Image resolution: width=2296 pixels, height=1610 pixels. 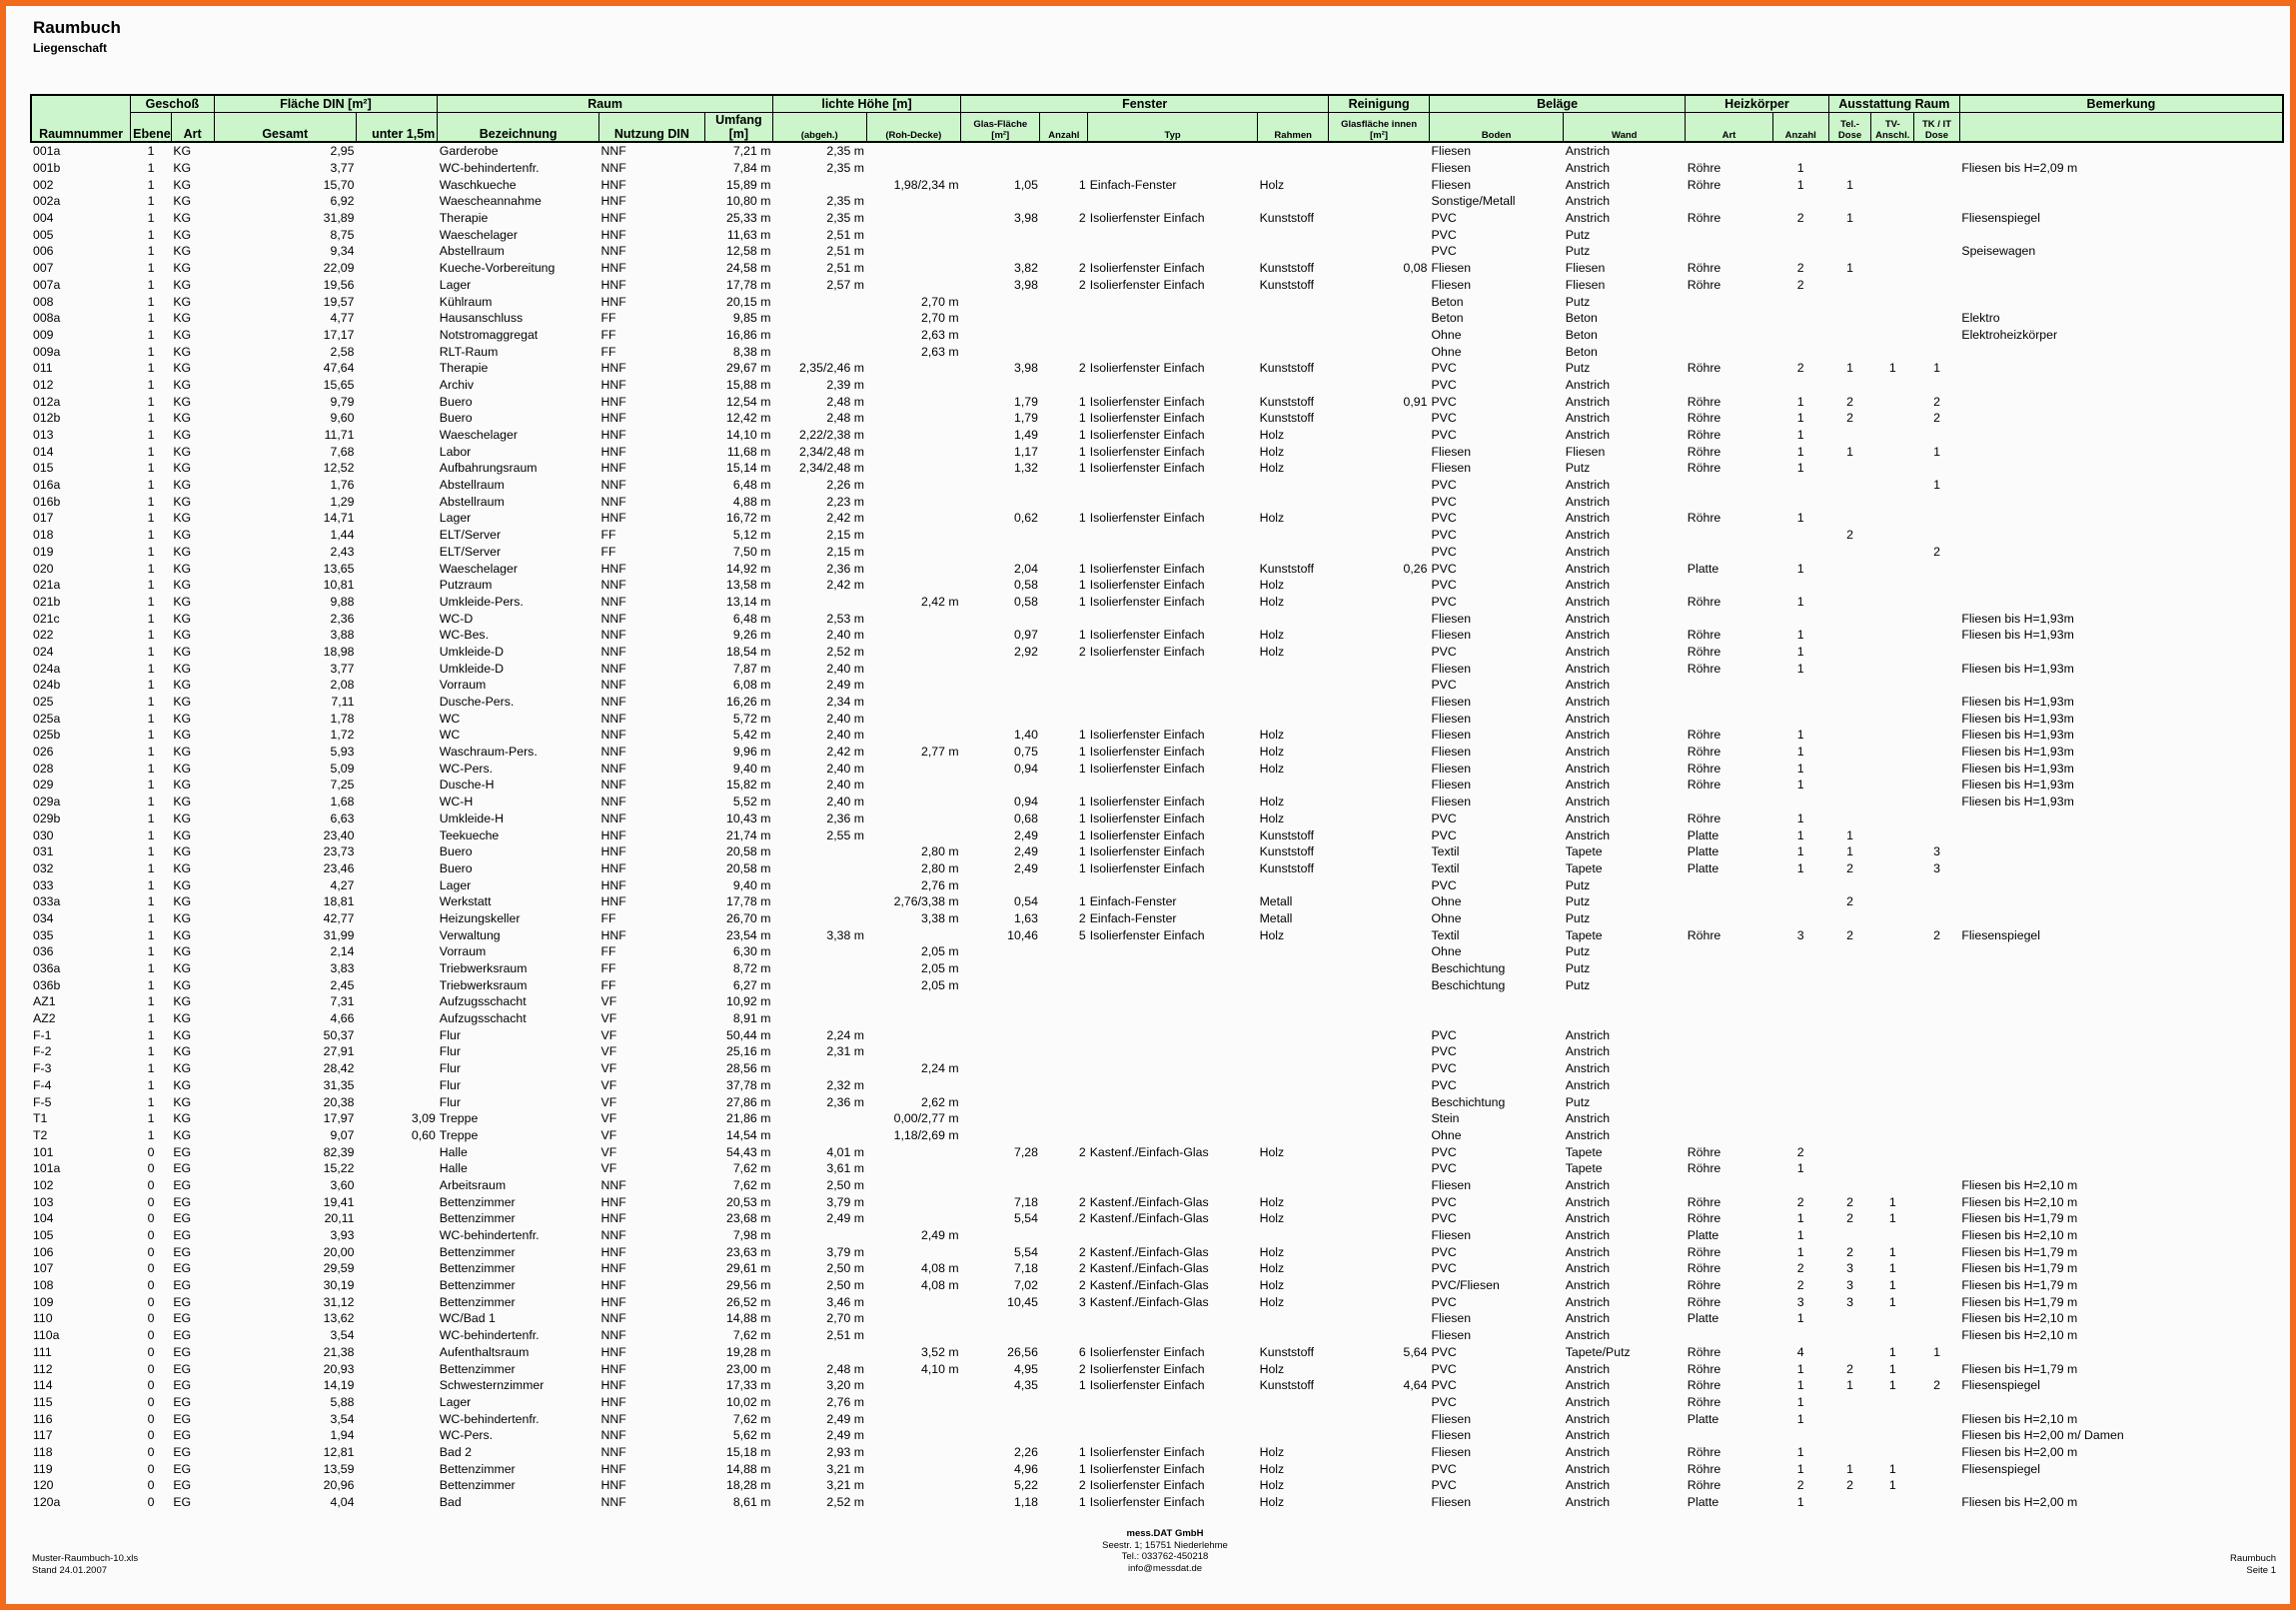 I want to click on table-cell: Umkleide-D, so click(x=472, y=651).